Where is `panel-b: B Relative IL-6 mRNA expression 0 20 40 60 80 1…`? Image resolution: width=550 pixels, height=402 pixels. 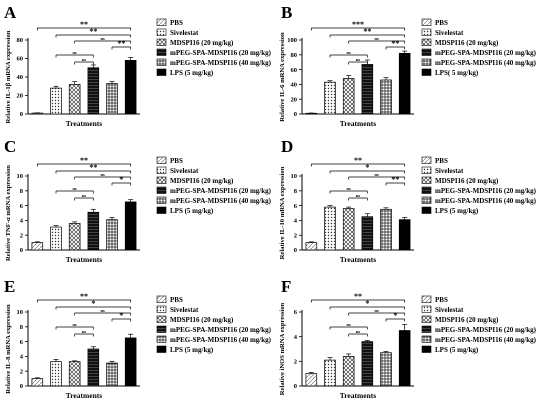 panel-b: B Relative IL-6 mRNA expression 0 20 40 60 80 1… is located at coordinates (408, 65).